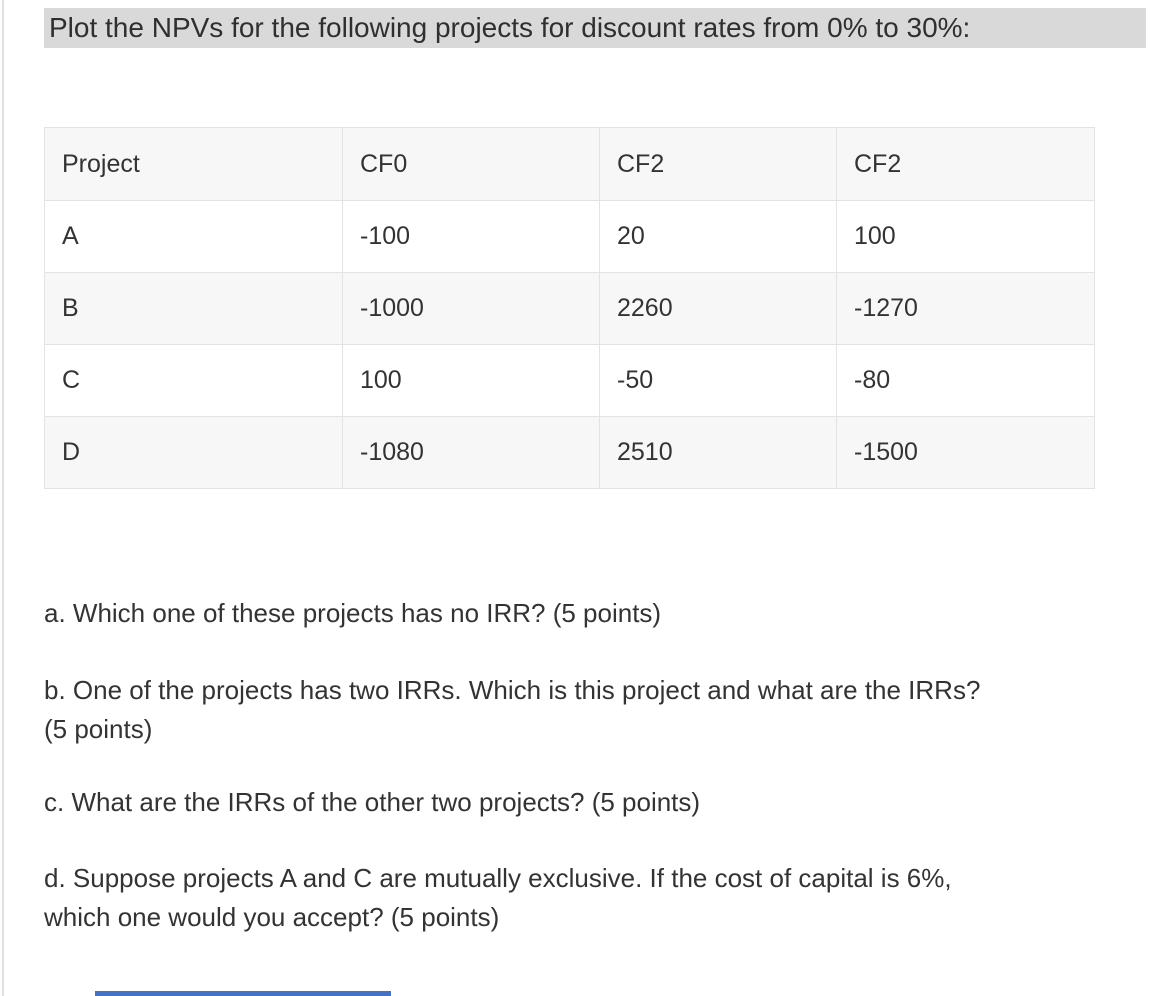 The height and width of the screenshot is (996, 1156). What do you see at coordinates (98, 729) in the screenshot?
I see `question-b-line-2: (5 points)` at bounding box center [98, 729].